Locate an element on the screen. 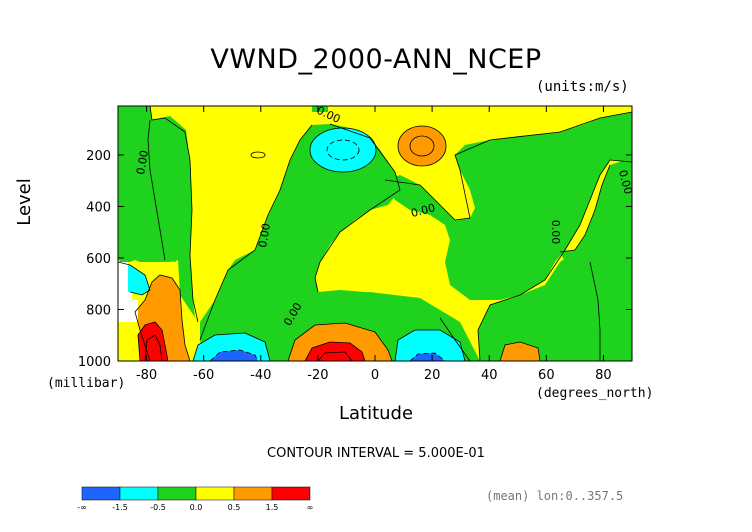  y-tick-label: 200 is located at coordinates (98, 156).